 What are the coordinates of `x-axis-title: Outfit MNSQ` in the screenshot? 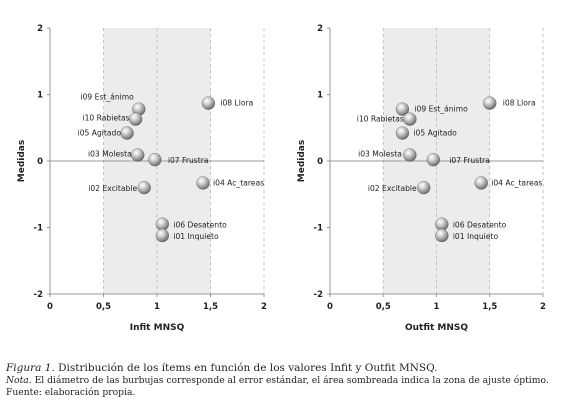 It's located at (436, 328).